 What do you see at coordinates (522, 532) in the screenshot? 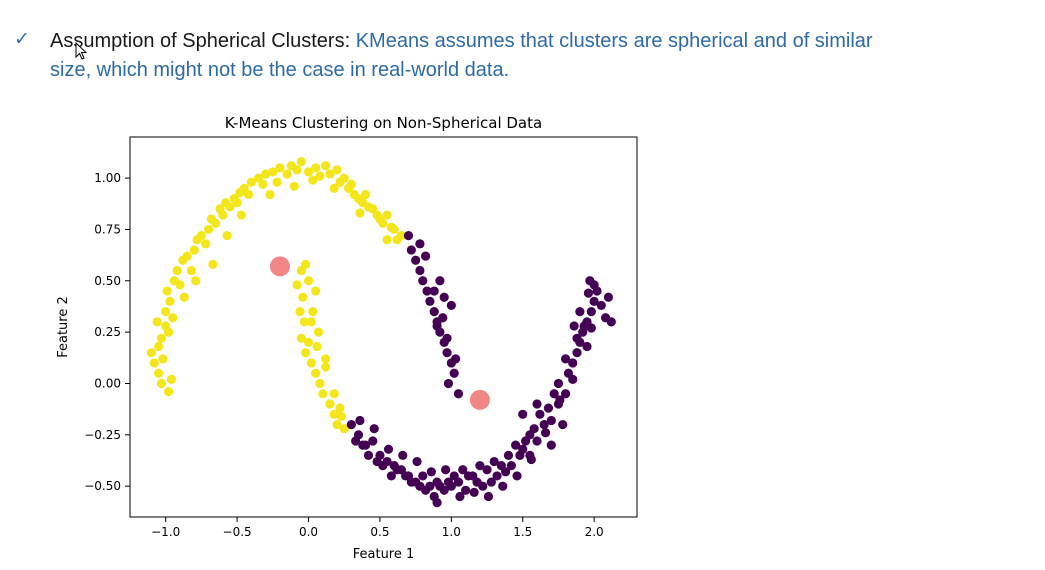
I see `x-tick-label: 1.5` at bounding box center [522, 532].